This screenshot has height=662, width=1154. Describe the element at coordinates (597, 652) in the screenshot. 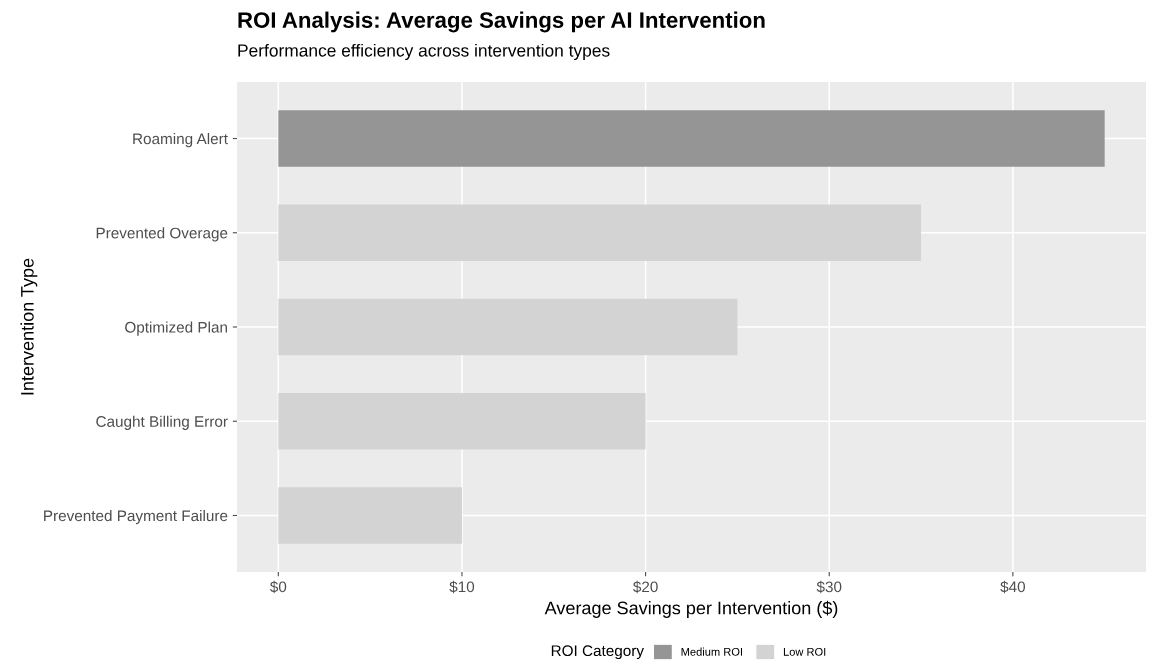

I see `legend-title: ROI Category` at that location.